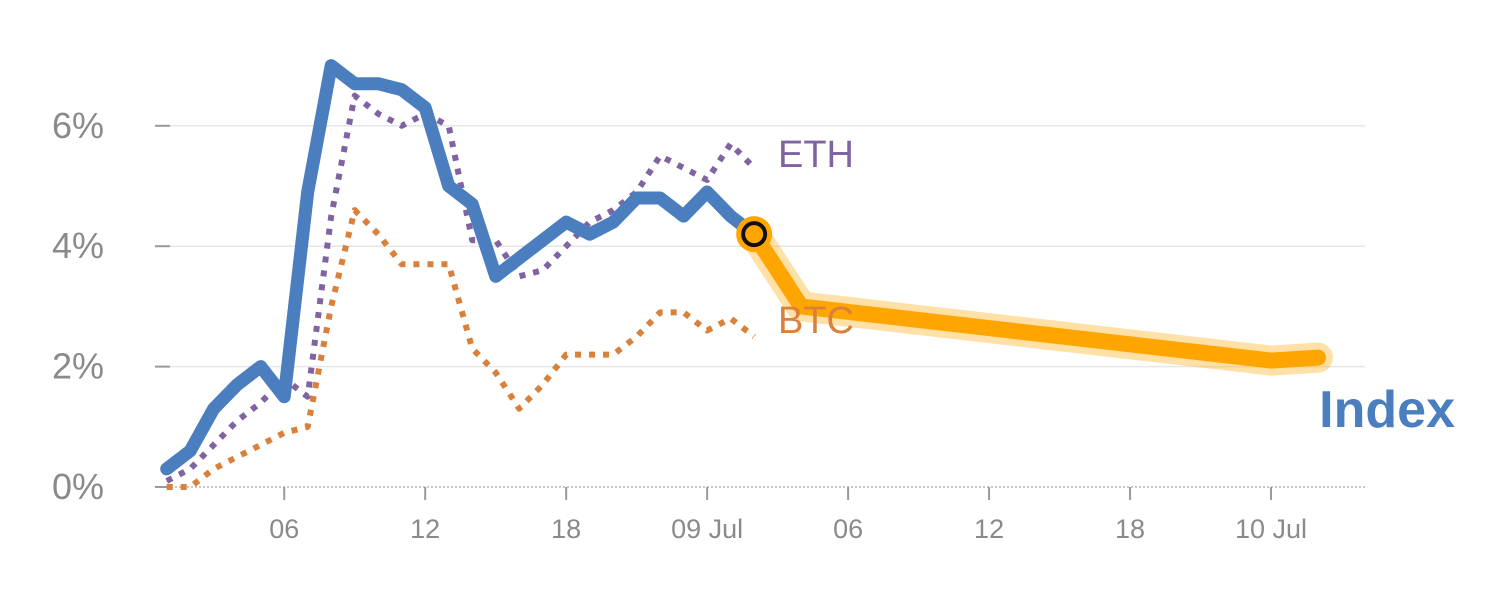 The height and width of the screenshot is (600, 1500). What do you see at coordinates (816, 155) in the screenshot?
I see `series-label-eth: ETH` at bounding box center [816, 155].